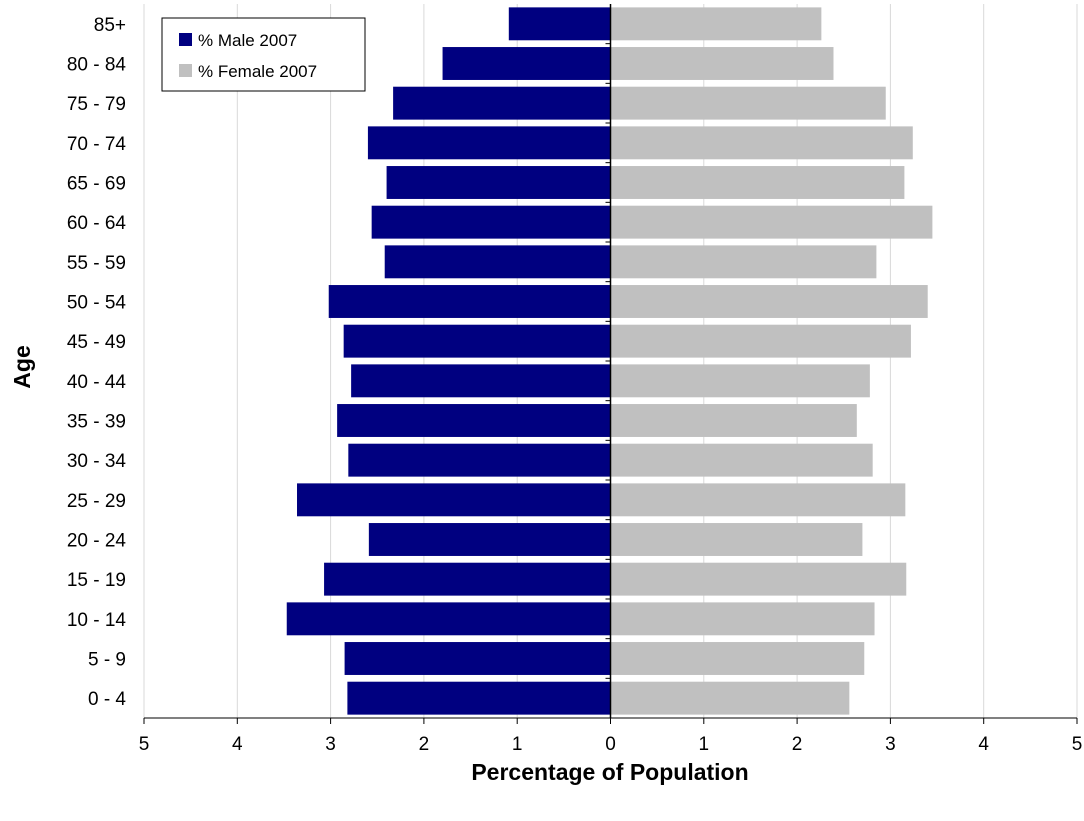 This screenshot has width=1084, height=821. Describe the element at coordinates (610, 744) in the screenshot. I see `x-tick-label: 0` at that location.